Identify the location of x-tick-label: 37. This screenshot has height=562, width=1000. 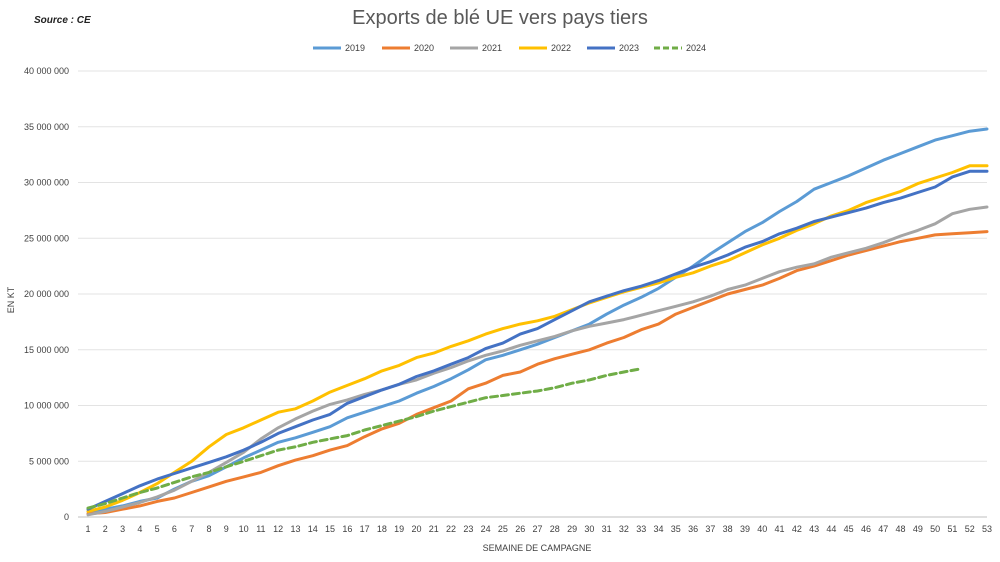
(710, 529).